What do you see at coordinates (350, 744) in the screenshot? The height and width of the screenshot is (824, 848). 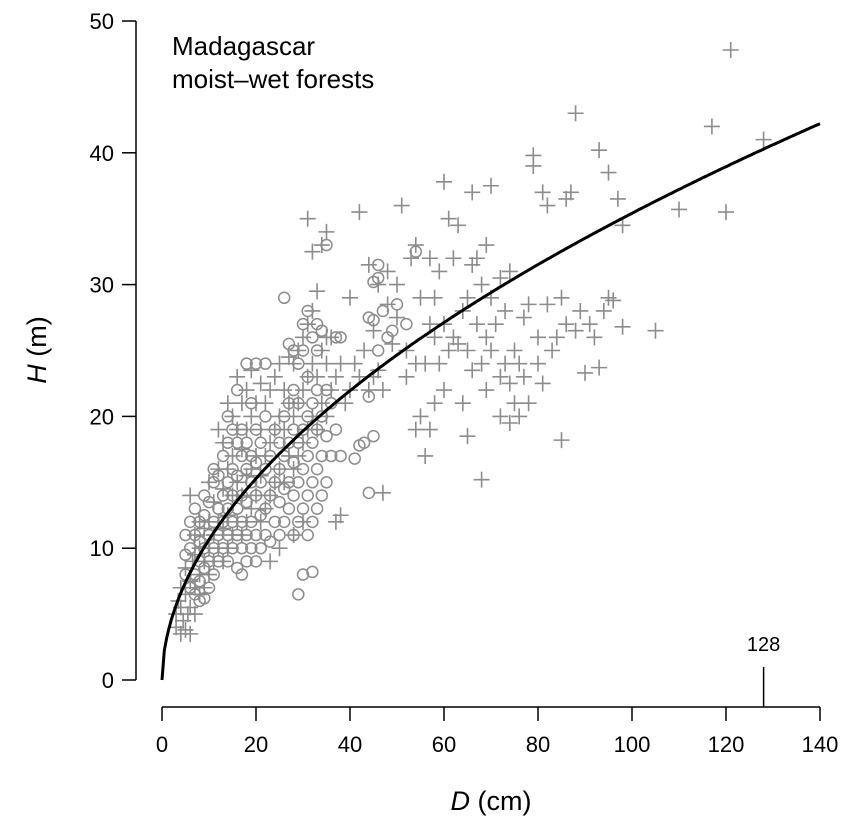 I see `x-tick-label: 40` at bounding box center [350, 744].